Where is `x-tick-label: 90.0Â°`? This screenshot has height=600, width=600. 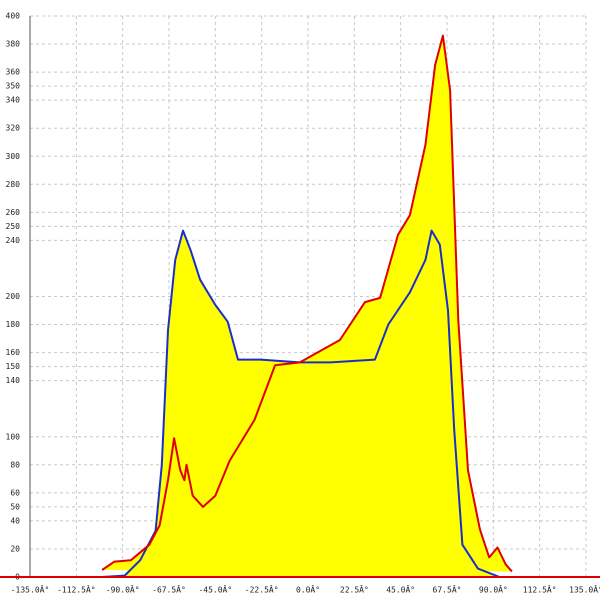 x-tick-label: 90.0Â° is located at coordinates (493, 589).